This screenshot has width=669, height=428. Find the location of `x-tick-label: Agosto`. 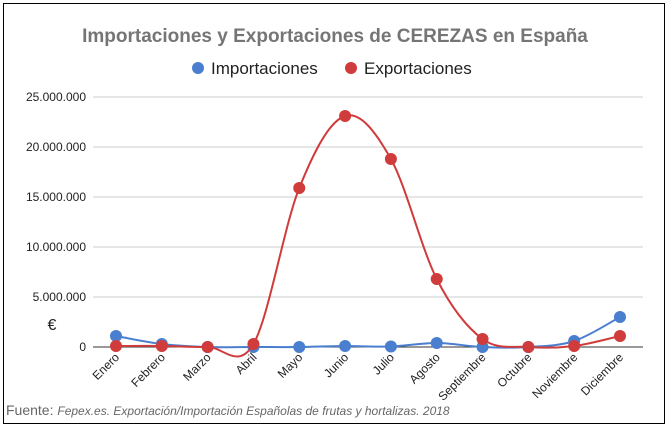

x-tick-label: Agosto is located at coordinates (425, 368).